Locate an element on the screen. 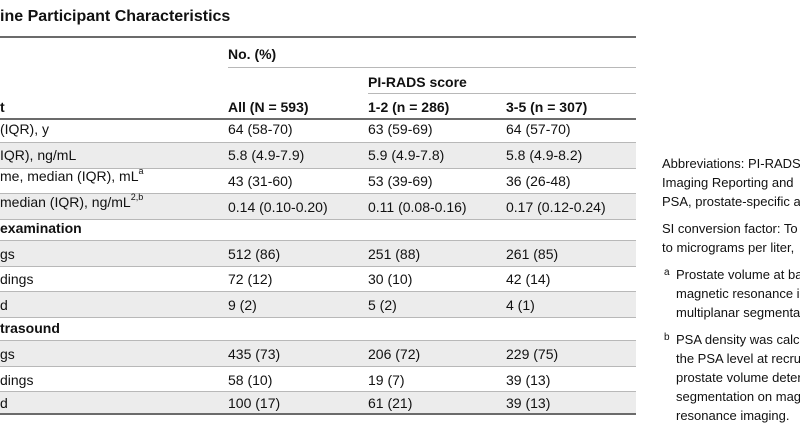 This screenshot has height=433, width=800. exam-row-2-label: dings is located at coordinates (17, 279).